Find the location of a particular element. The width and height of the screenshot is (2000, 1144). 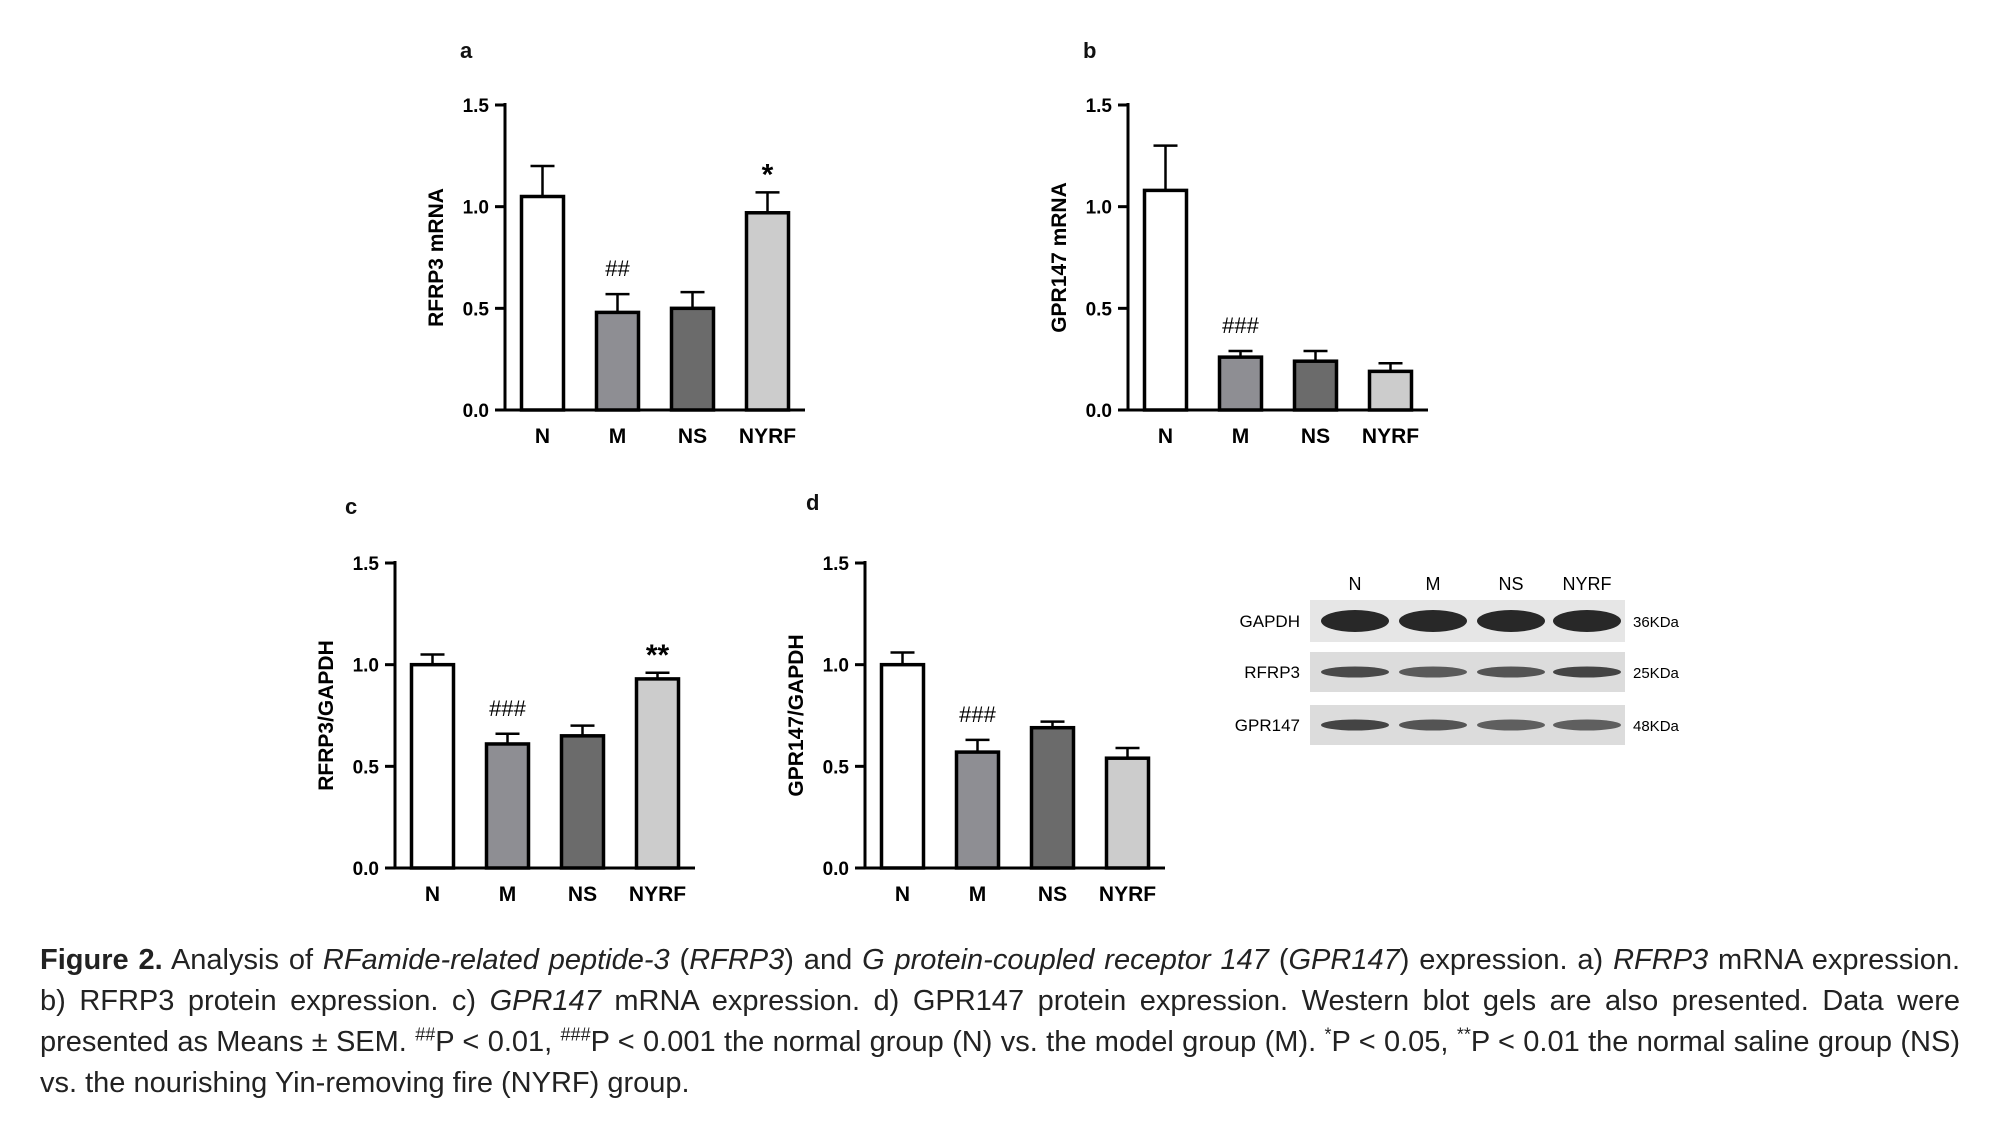

chart-panel-b: b 0.0 0.5 1.0 1.5 GPR147 mRNA N M ### NS NYRF is located at coordinates (1243, 245).